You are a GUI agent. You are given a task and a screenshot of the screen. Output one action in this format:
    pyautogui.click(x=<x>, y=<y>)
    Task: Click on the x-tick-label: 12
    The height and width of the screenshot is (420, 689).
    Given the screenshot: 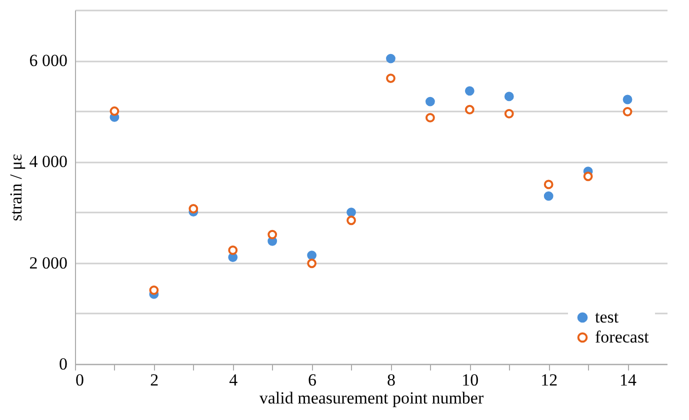 What is the action you would take?
    pyautogui.click(x=549, y=380)
    